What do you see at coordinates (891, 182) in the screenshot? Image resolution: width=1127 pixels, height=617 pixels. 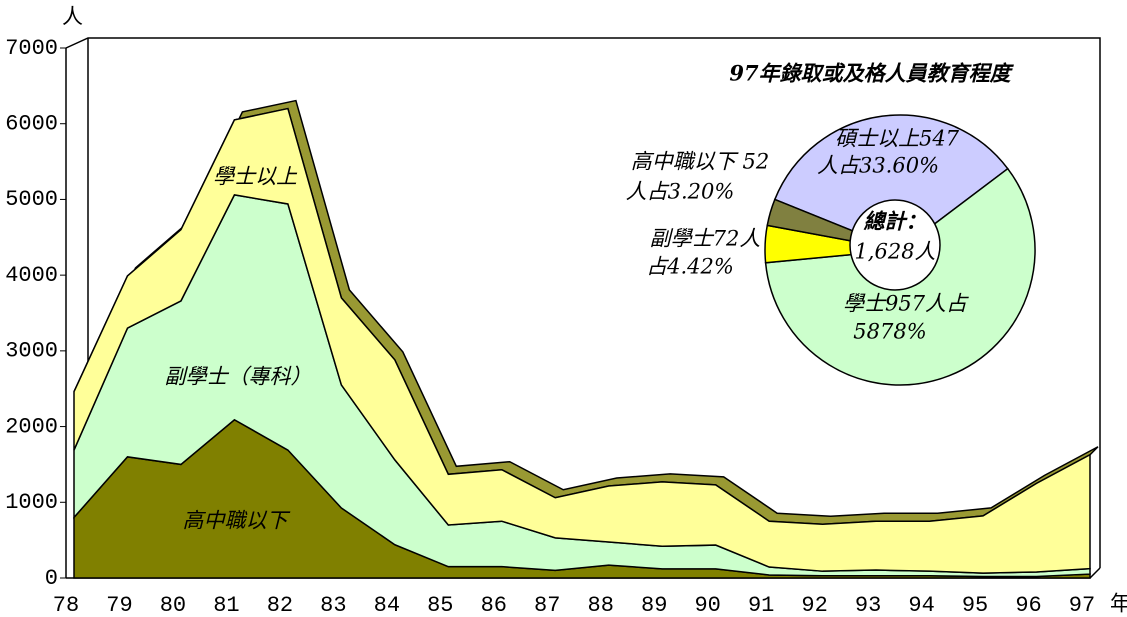 I see `pie-slice` at bounding box center [891, 182].